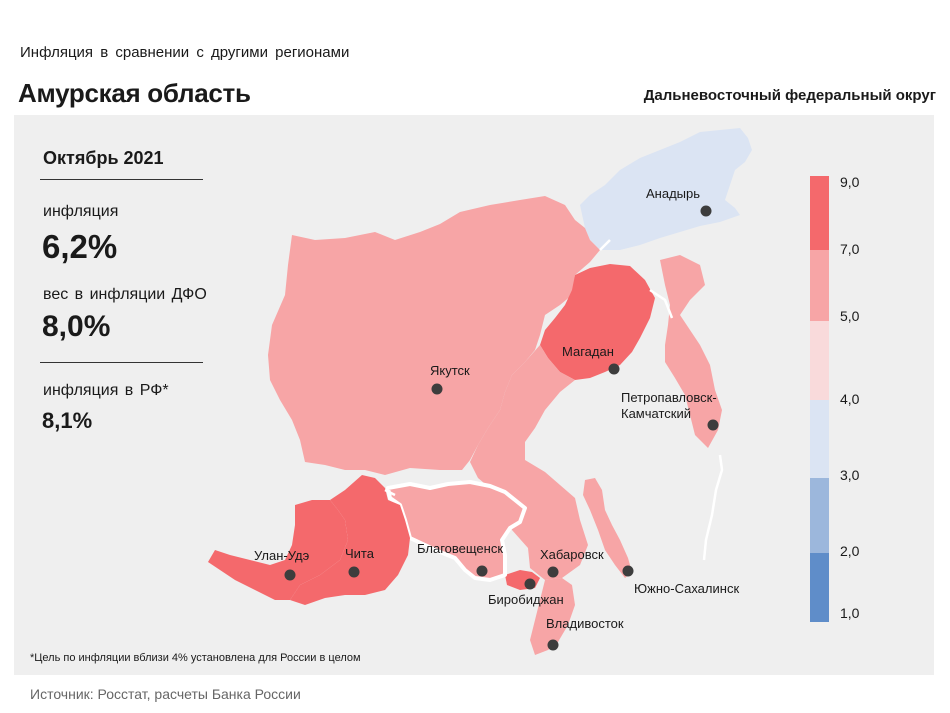 The height and width of the screenshot is (713, 950). Describe the element at coordinates (482, 571) in the screenshot. I see `city-dot-blagoveshchensk` at that location.